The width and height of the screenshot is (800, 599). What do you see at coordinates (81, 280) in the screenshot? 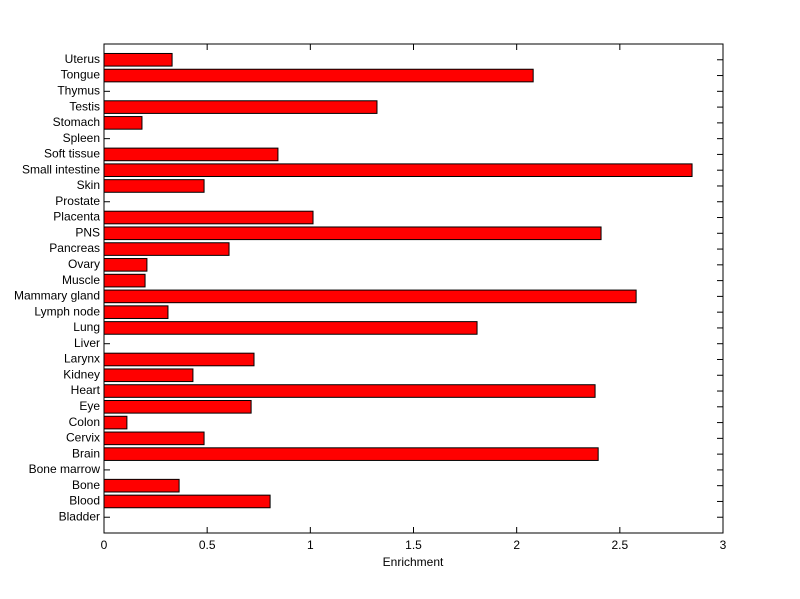
I see `y-tick-label: Muscle` at bounding box center [81, 280].